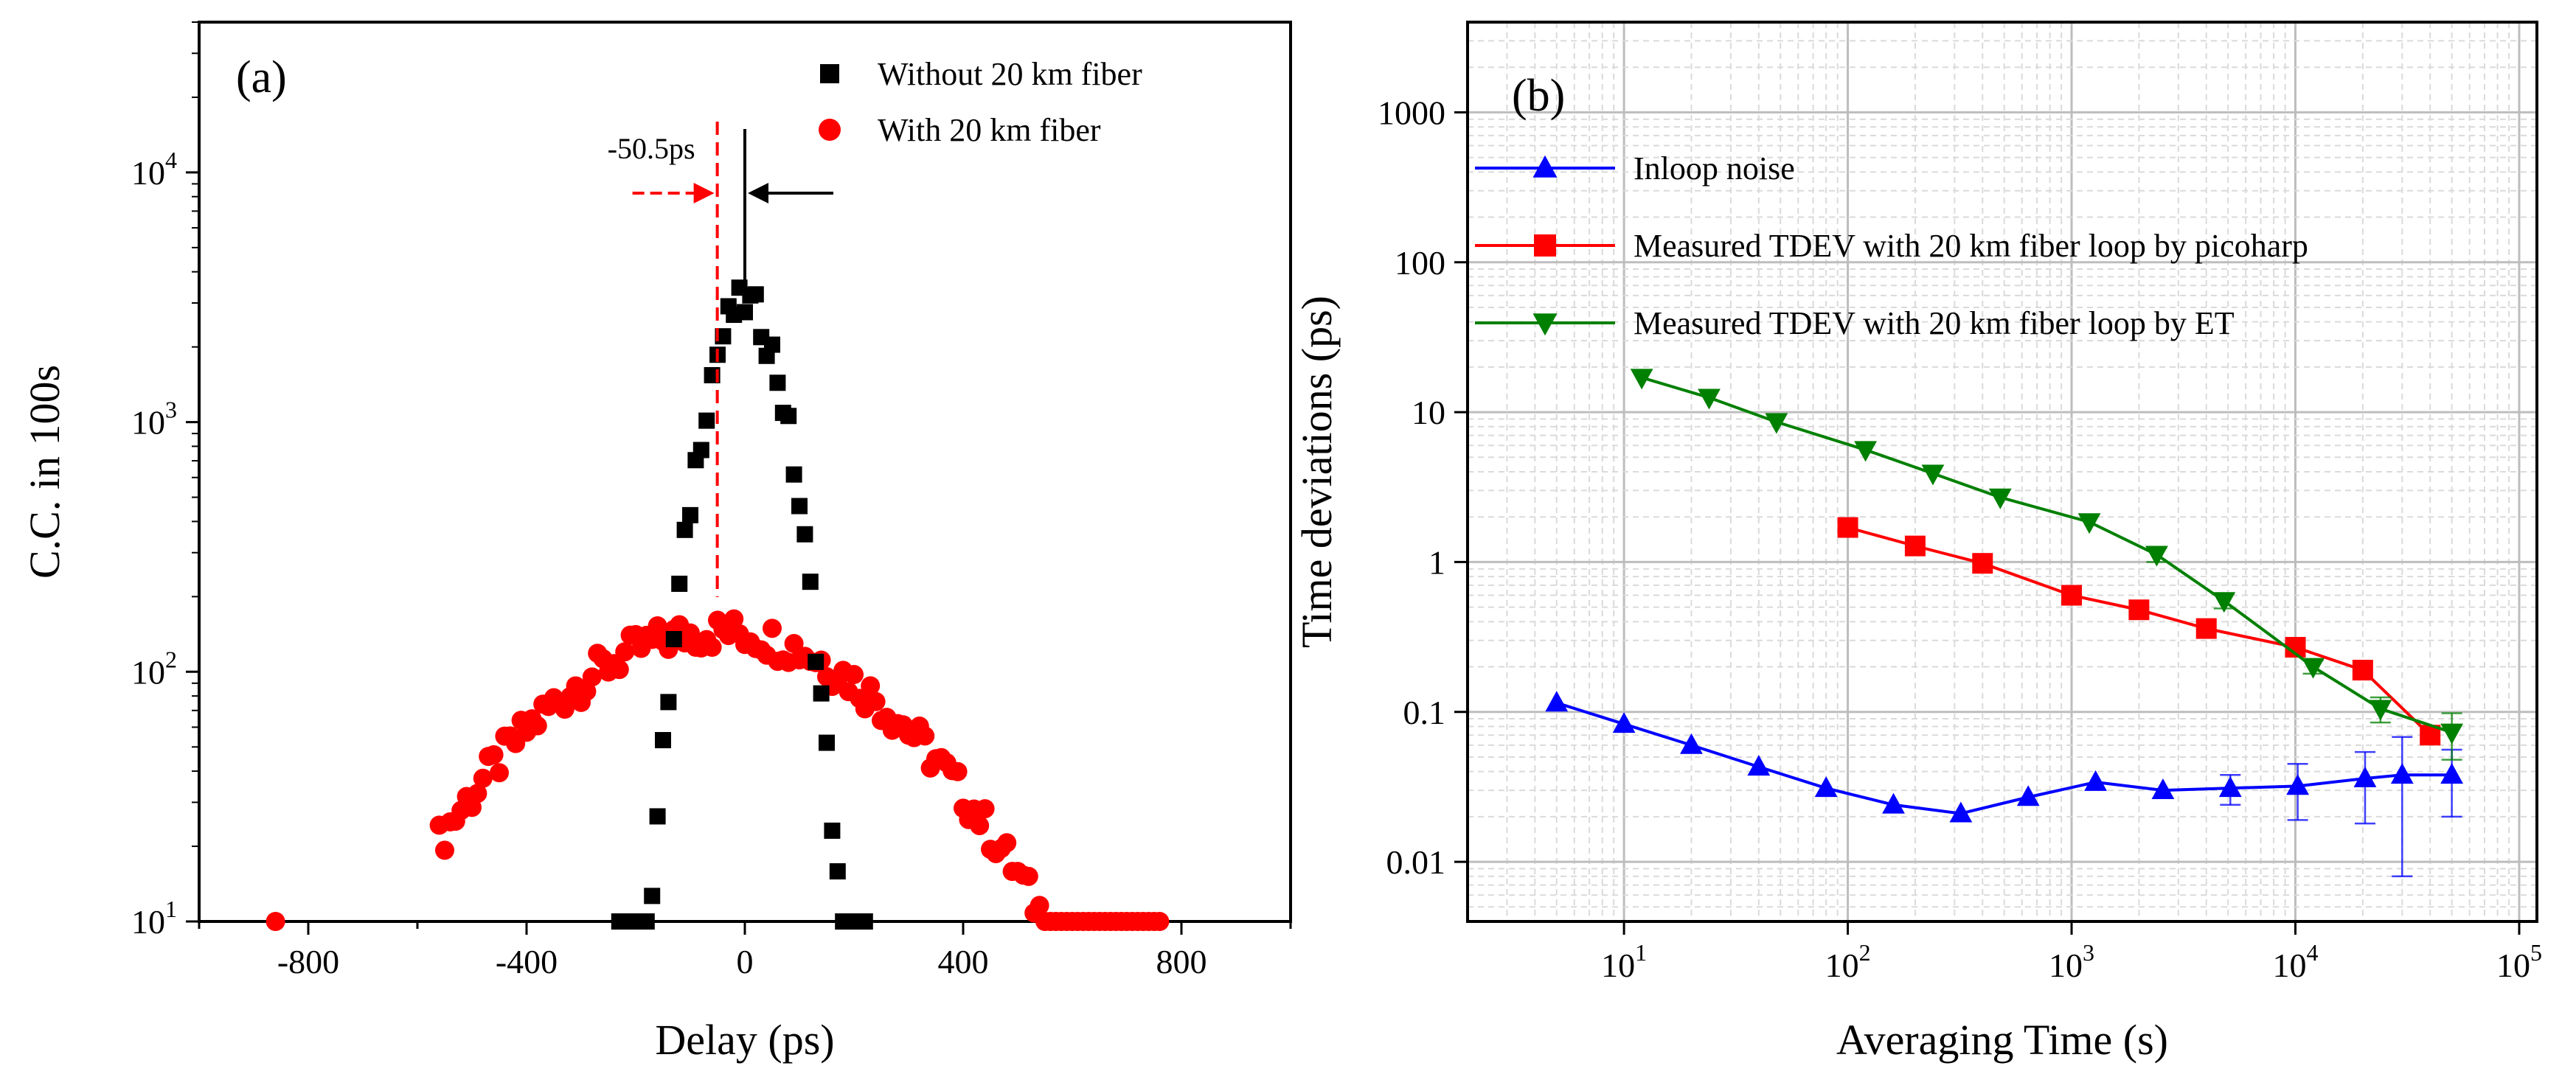  I want to click on panel-b-x-tick-label: 10⁵, so click(2519, 961).